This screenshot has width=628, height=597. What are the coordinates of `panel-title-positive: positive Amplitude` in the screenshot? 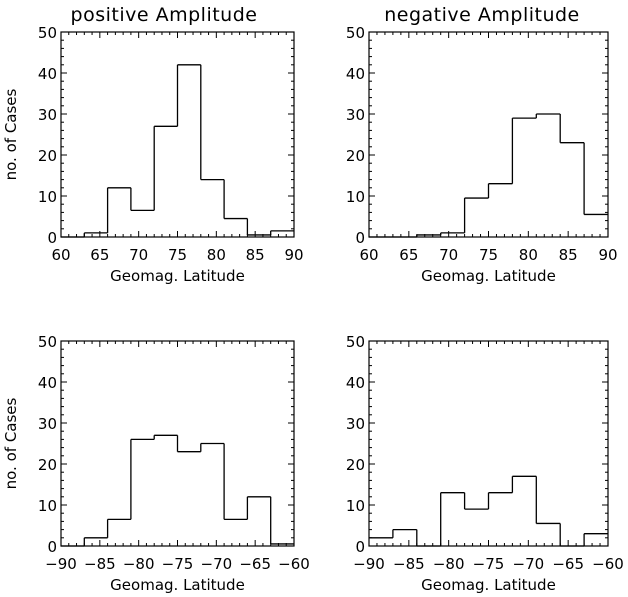 It's located at (164, 15).